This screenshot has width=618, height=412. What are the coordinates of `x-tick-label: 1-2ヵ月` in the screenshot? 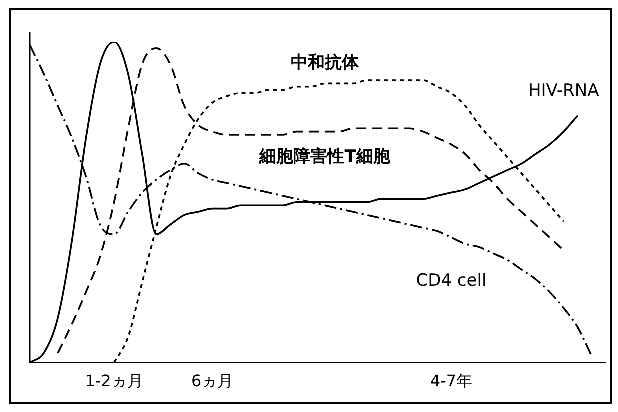 It's located at (114, 381).